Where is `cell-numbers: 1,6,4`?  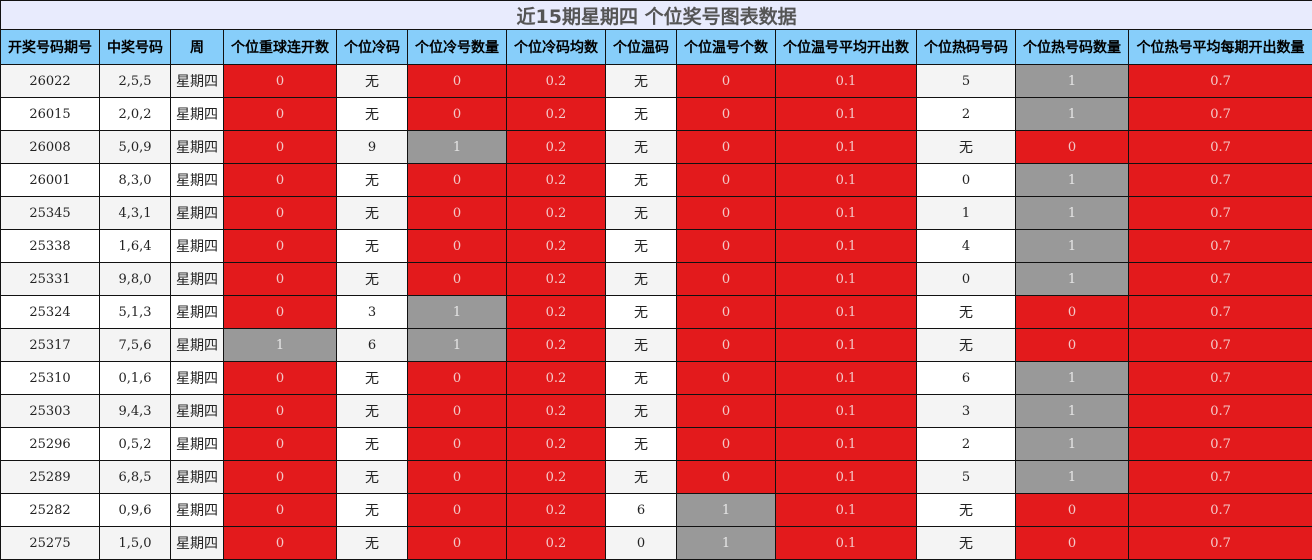 cell-numbers: 1,6,4 is located at coordinates (135, 246).